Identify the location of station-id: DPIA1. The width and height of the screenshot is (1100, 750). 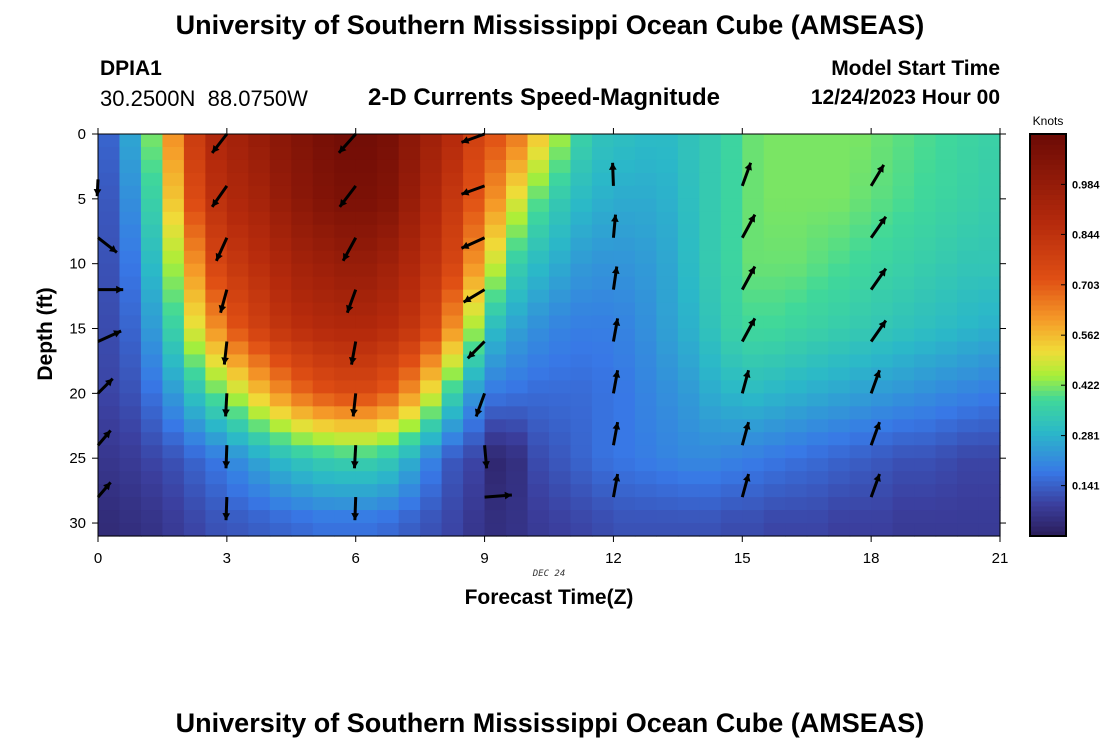
(131, 68).